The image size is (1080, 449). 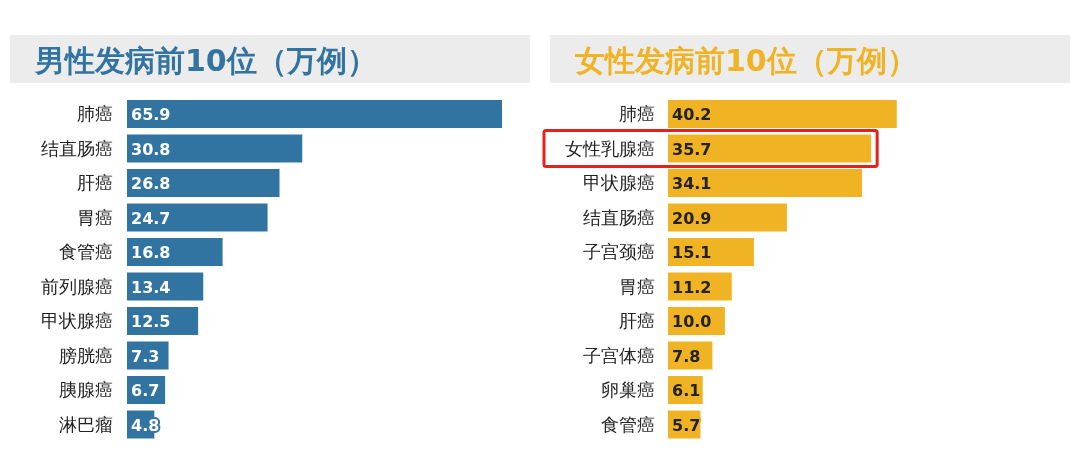 What do you see at coordinates (686, 356) in the screenshot?
I see `data-label: 7.8` at bounding box center [686, 356].